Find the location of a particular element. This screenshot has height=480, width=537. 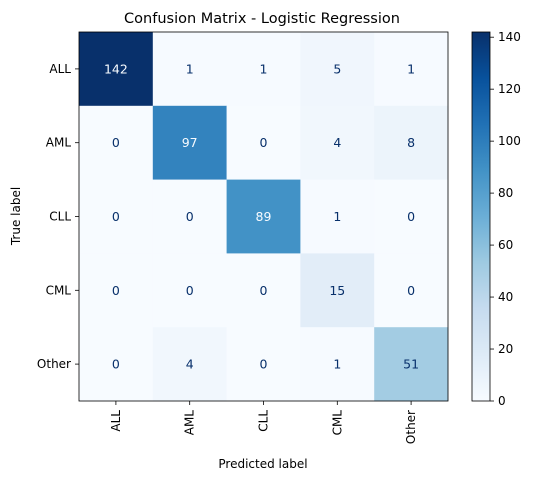

cell-value-label: 8 is located at coordinates (411, 142).